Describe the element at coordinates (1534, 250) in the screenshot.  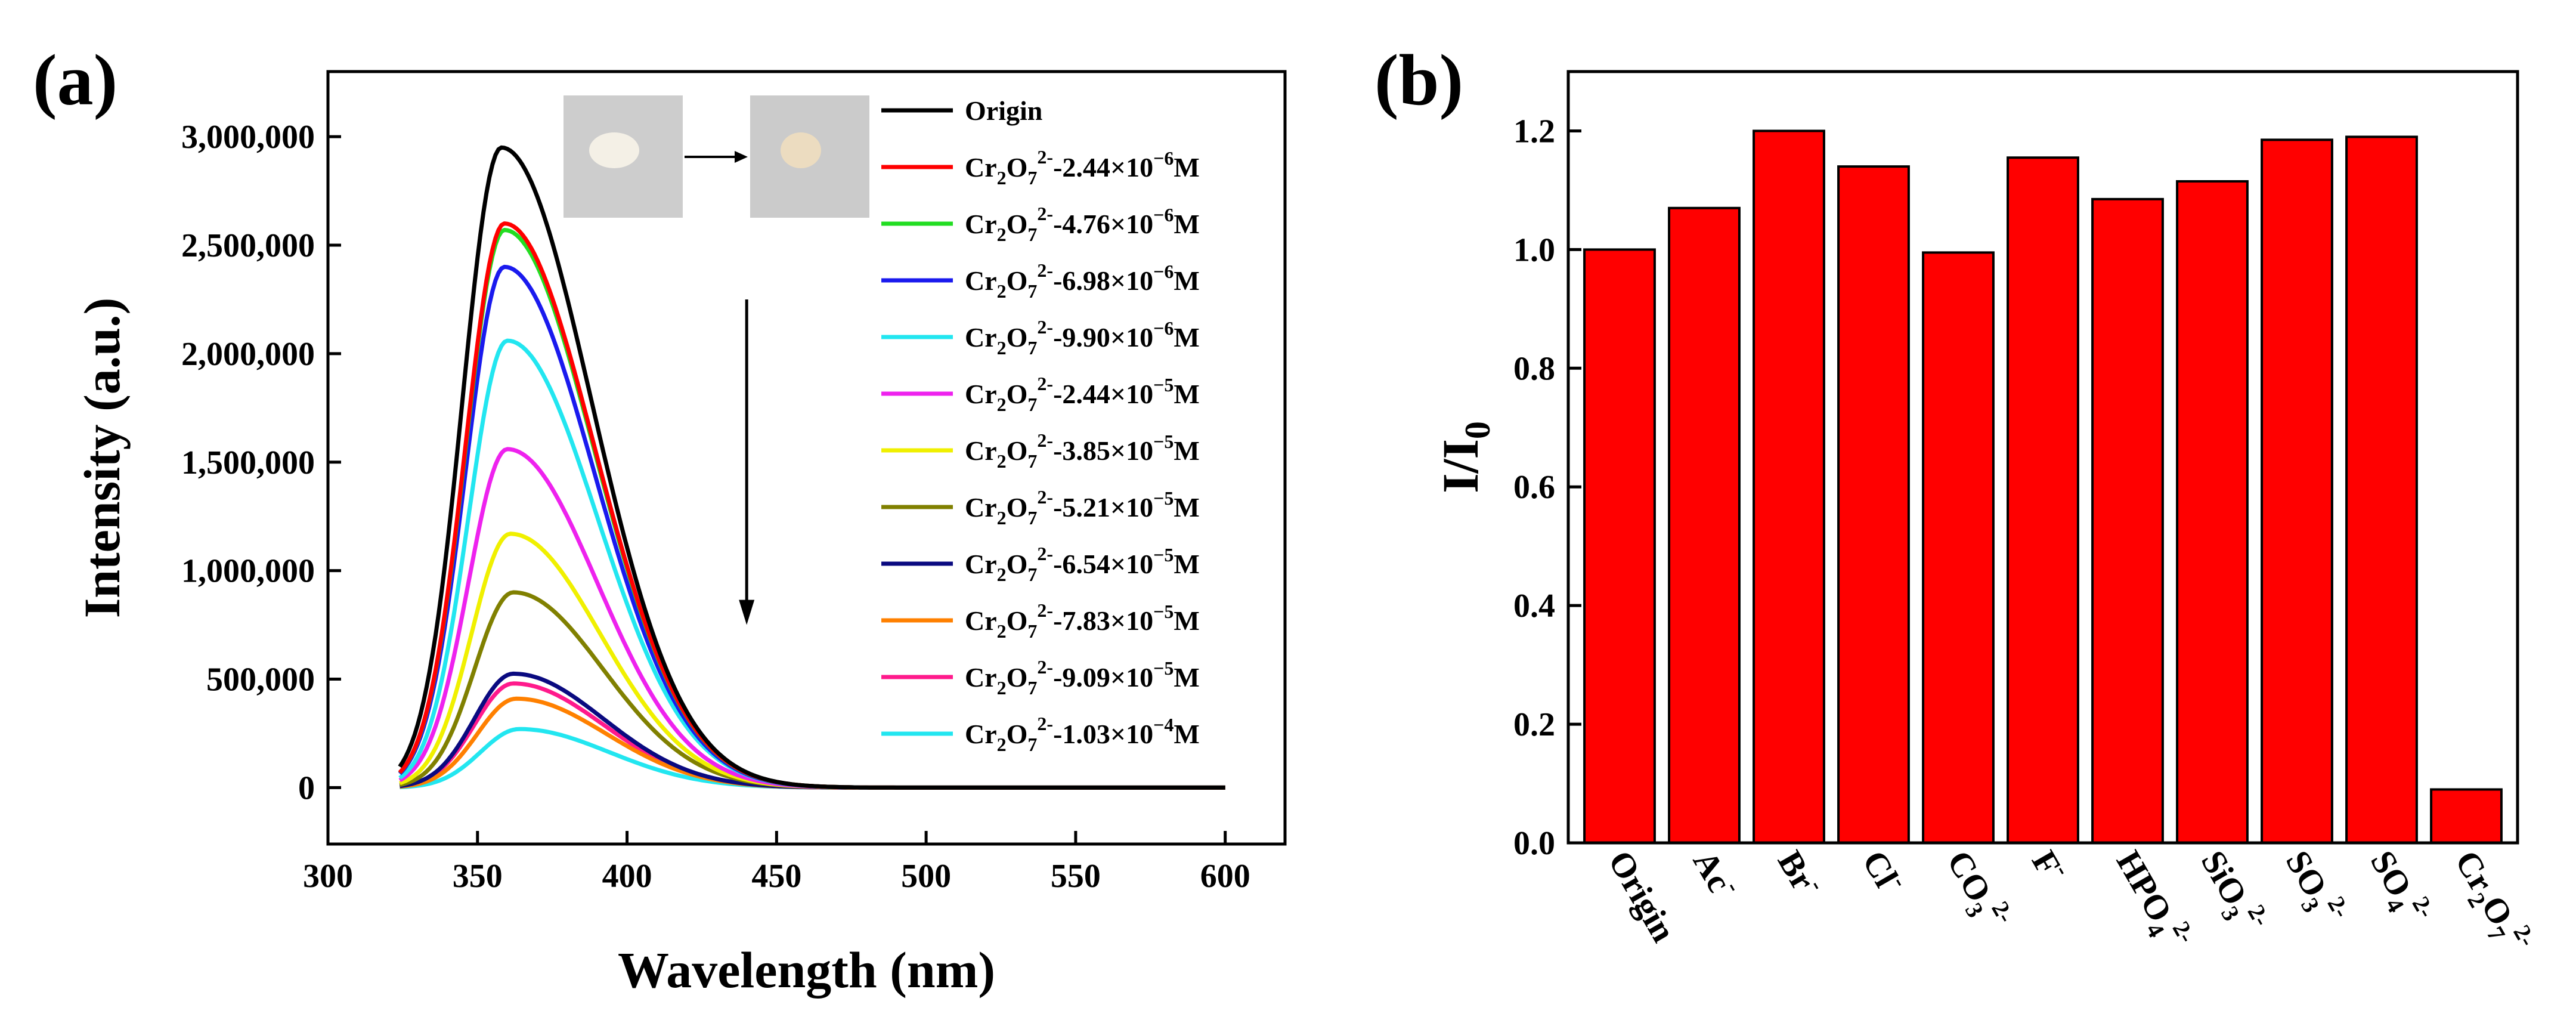
I see `y-tick-label: 1.0` at that location.